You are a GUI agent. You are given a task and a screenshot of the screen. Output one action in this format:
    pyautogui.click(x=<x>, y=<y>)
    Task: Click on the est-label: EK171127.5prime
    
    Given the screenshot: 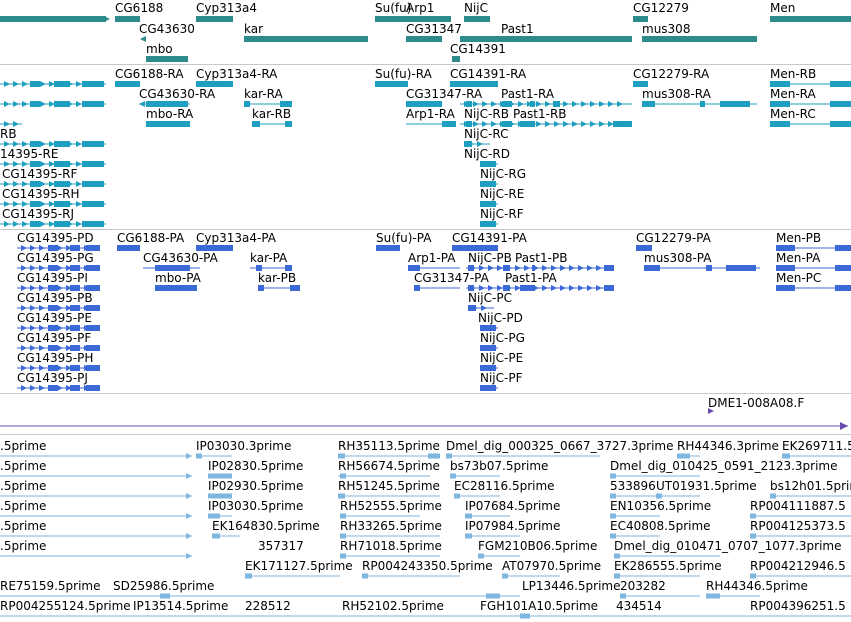 What is the action you would take?
    pyautogui.click(x=299, y=566)
    